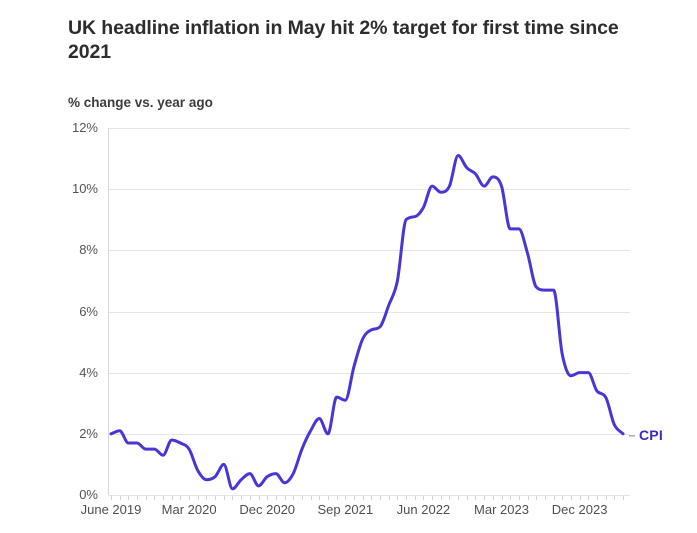  Describe the element at coordinates (88, 433) in the screenshot. I see `y-axis-tick-label: 2%` at that location.